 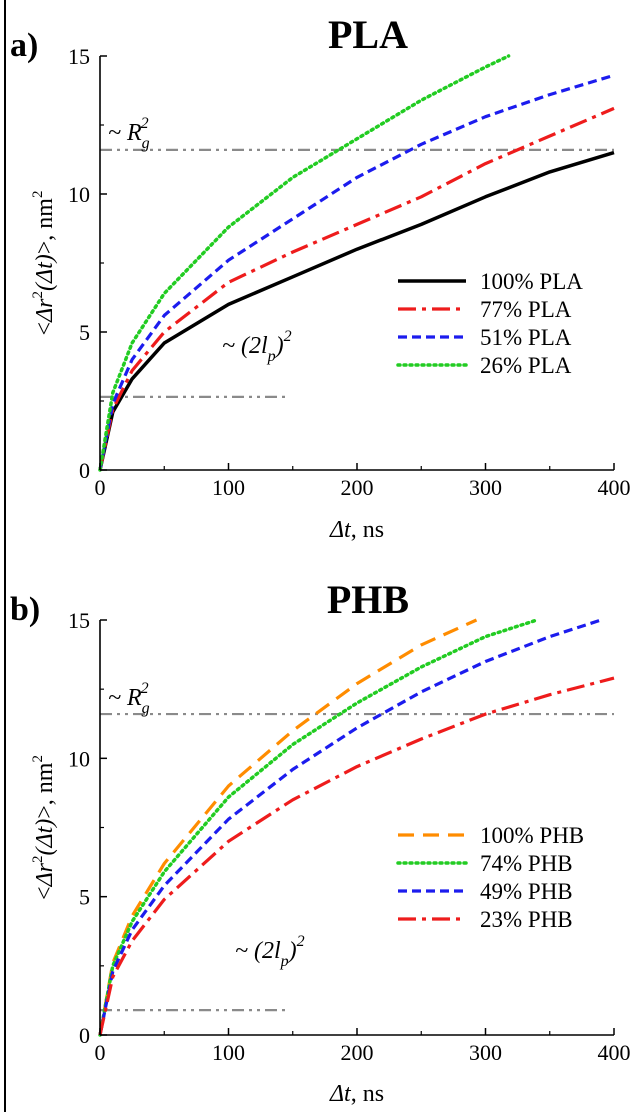 I want to click on left-border-rule, so click(x=5, y=556).